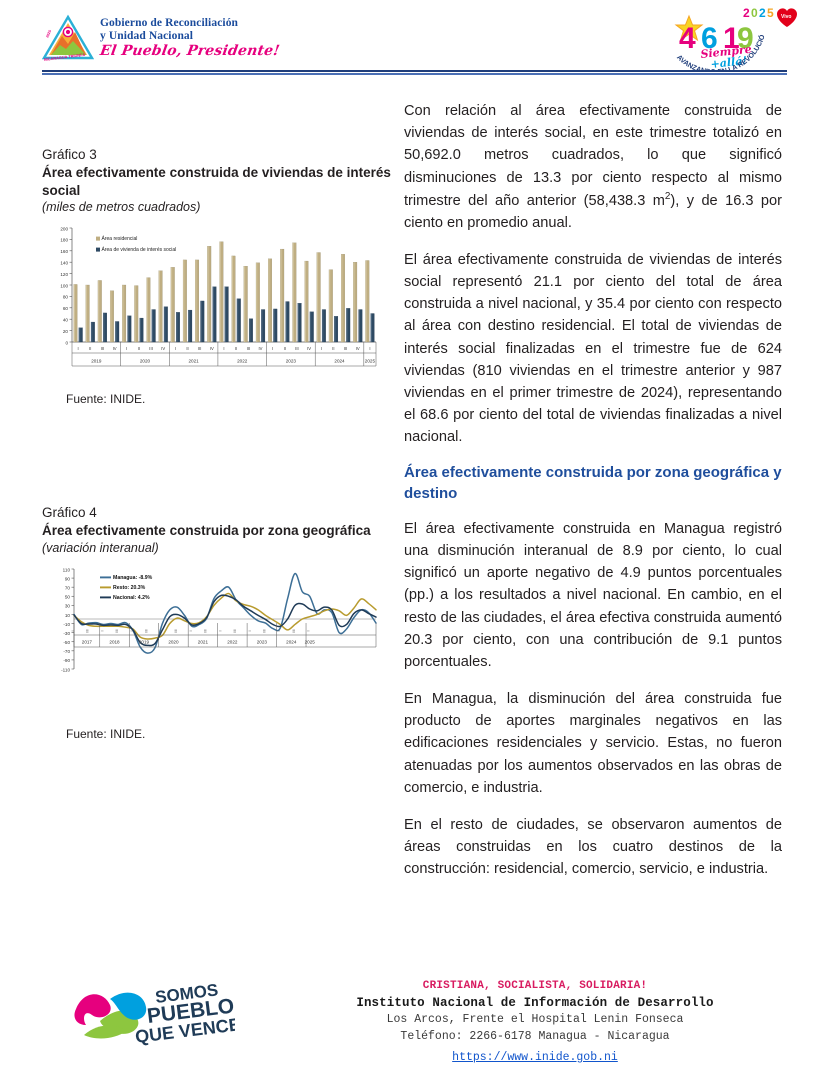 This screenshot has height=1068, width=825. I want to click on footer-website-link: https://www.inide.gob.ni, so click(535, 1058).